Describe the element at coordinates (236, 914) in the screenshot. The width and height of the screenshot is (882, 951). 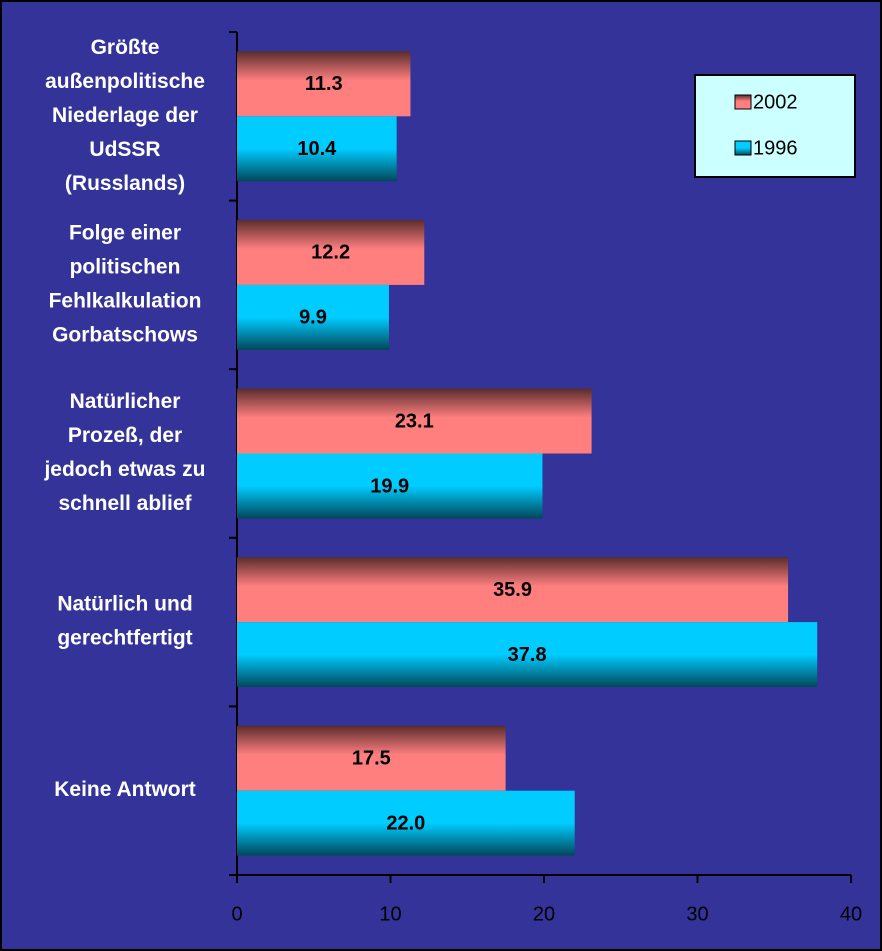
I see `x-tick-label: 0` at that location.